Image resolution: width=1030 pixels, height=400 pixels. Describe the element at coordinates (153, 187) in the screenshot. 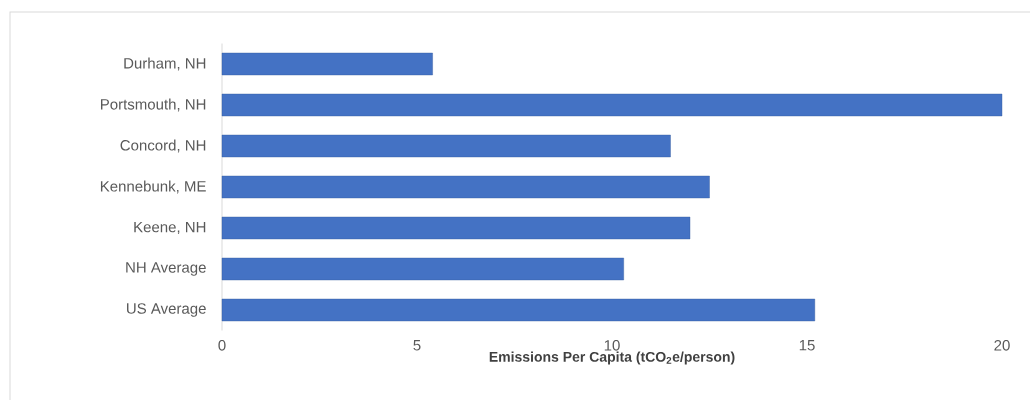

I see `y-tick-label: Kennebunk, ME` at that location.